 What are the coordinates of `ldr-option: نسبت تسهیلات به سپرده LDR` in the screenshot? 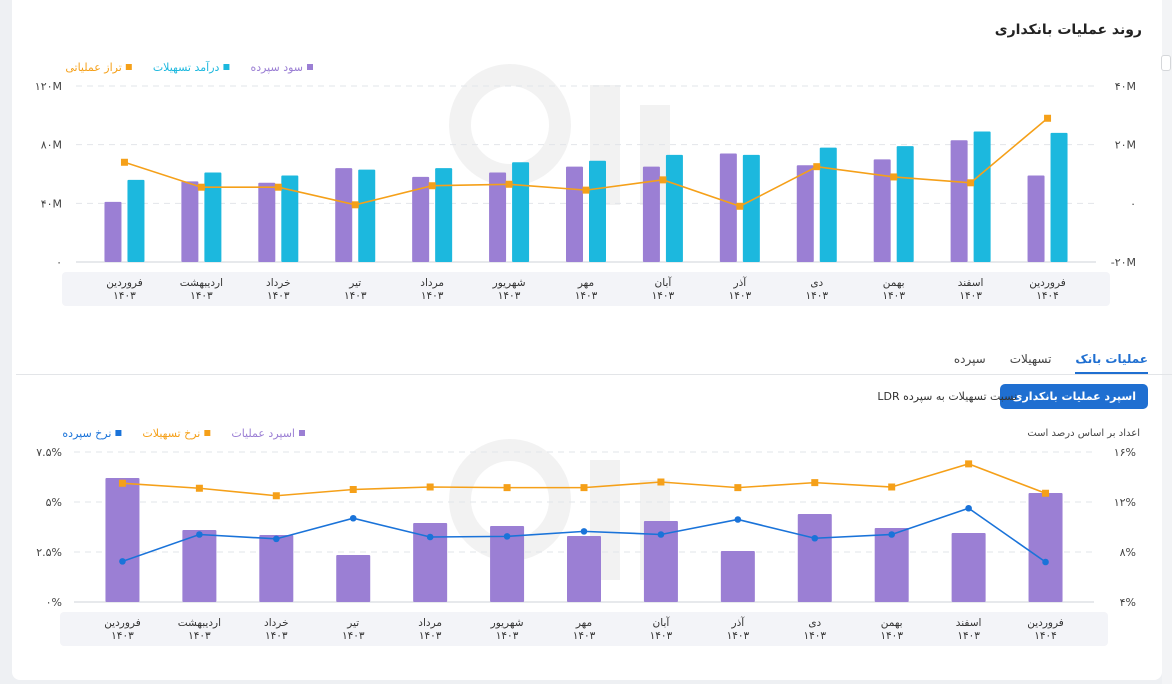 It's located at (947, 396).